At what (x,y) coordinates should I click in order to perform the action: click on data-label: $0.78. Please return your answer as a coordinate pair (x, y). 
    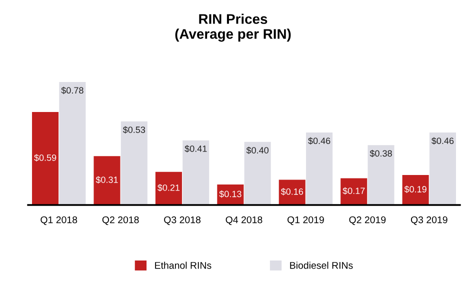
    Looking at the image, I should click on (72, 90).